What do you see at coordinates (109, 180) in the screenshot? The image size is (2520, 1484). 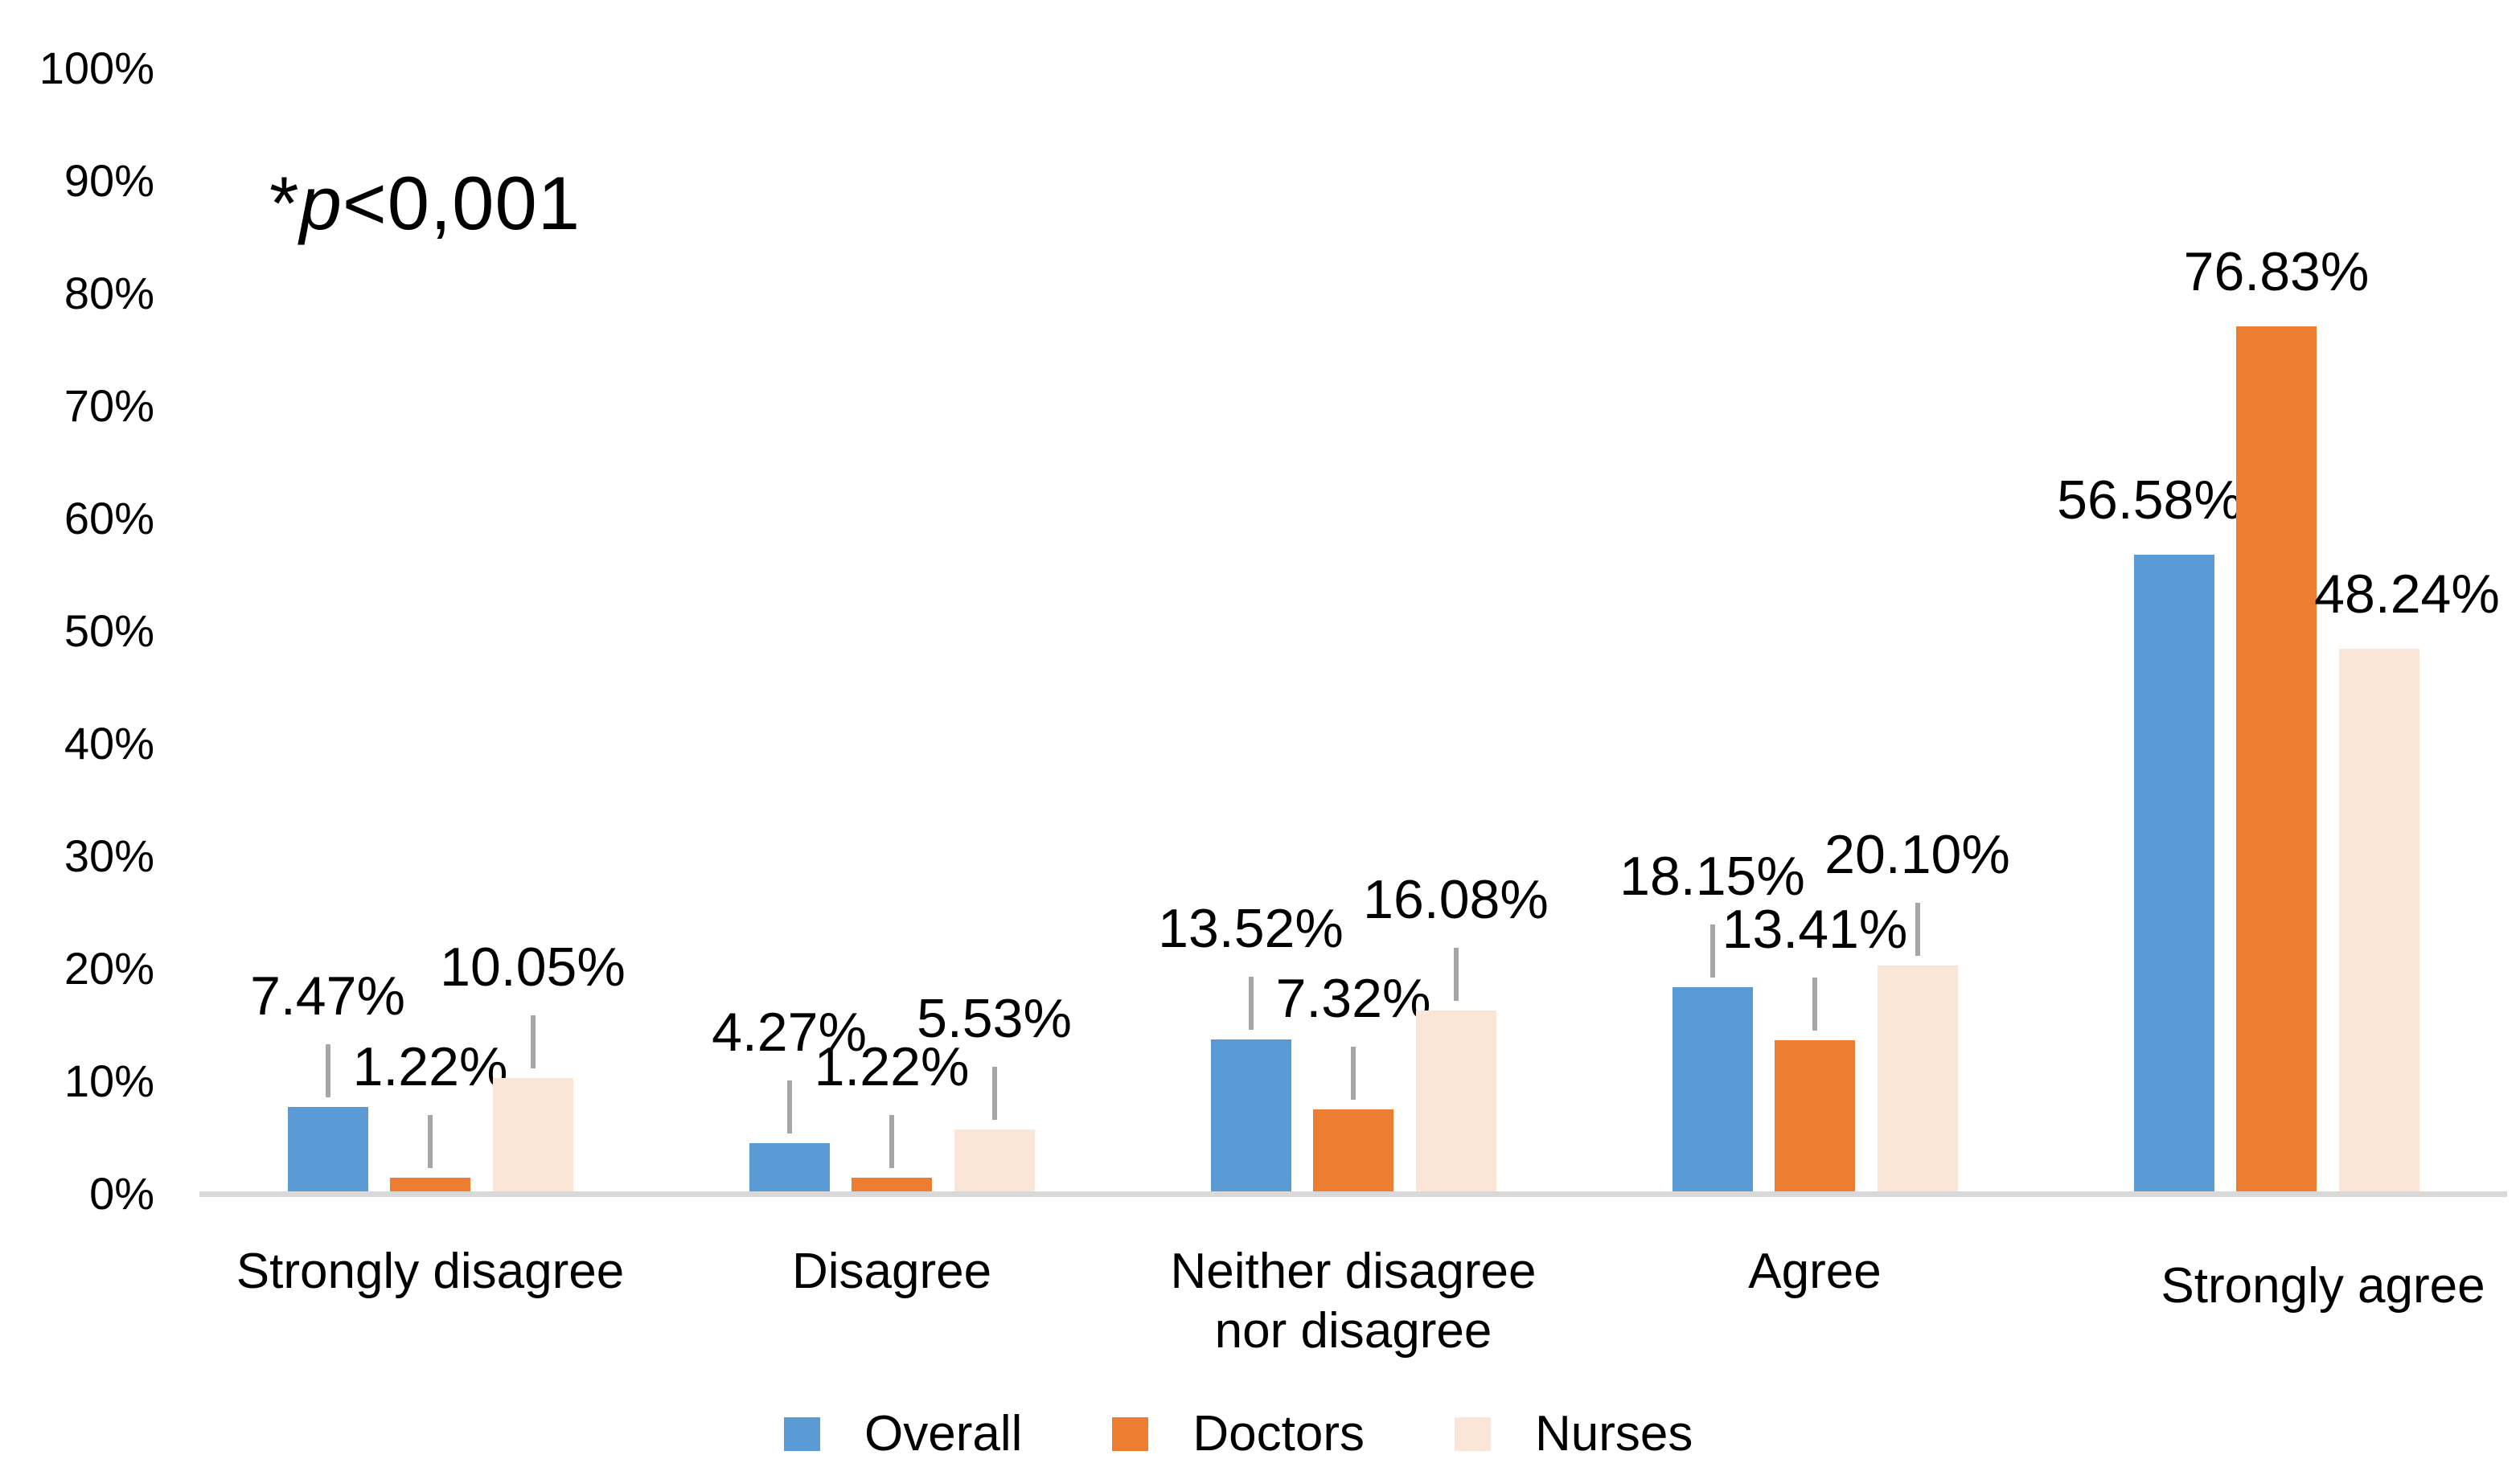 I see `y-axis-tick-label: 90%` at bounding box center [109, 180].